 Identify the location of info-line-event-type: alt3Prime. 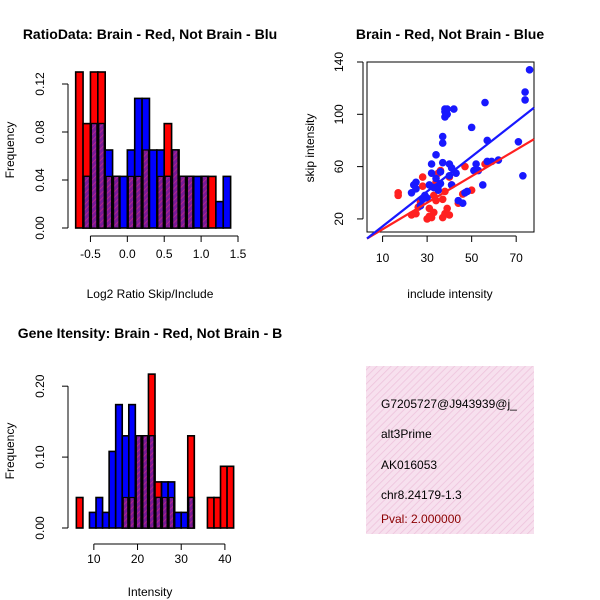
(406, 434).